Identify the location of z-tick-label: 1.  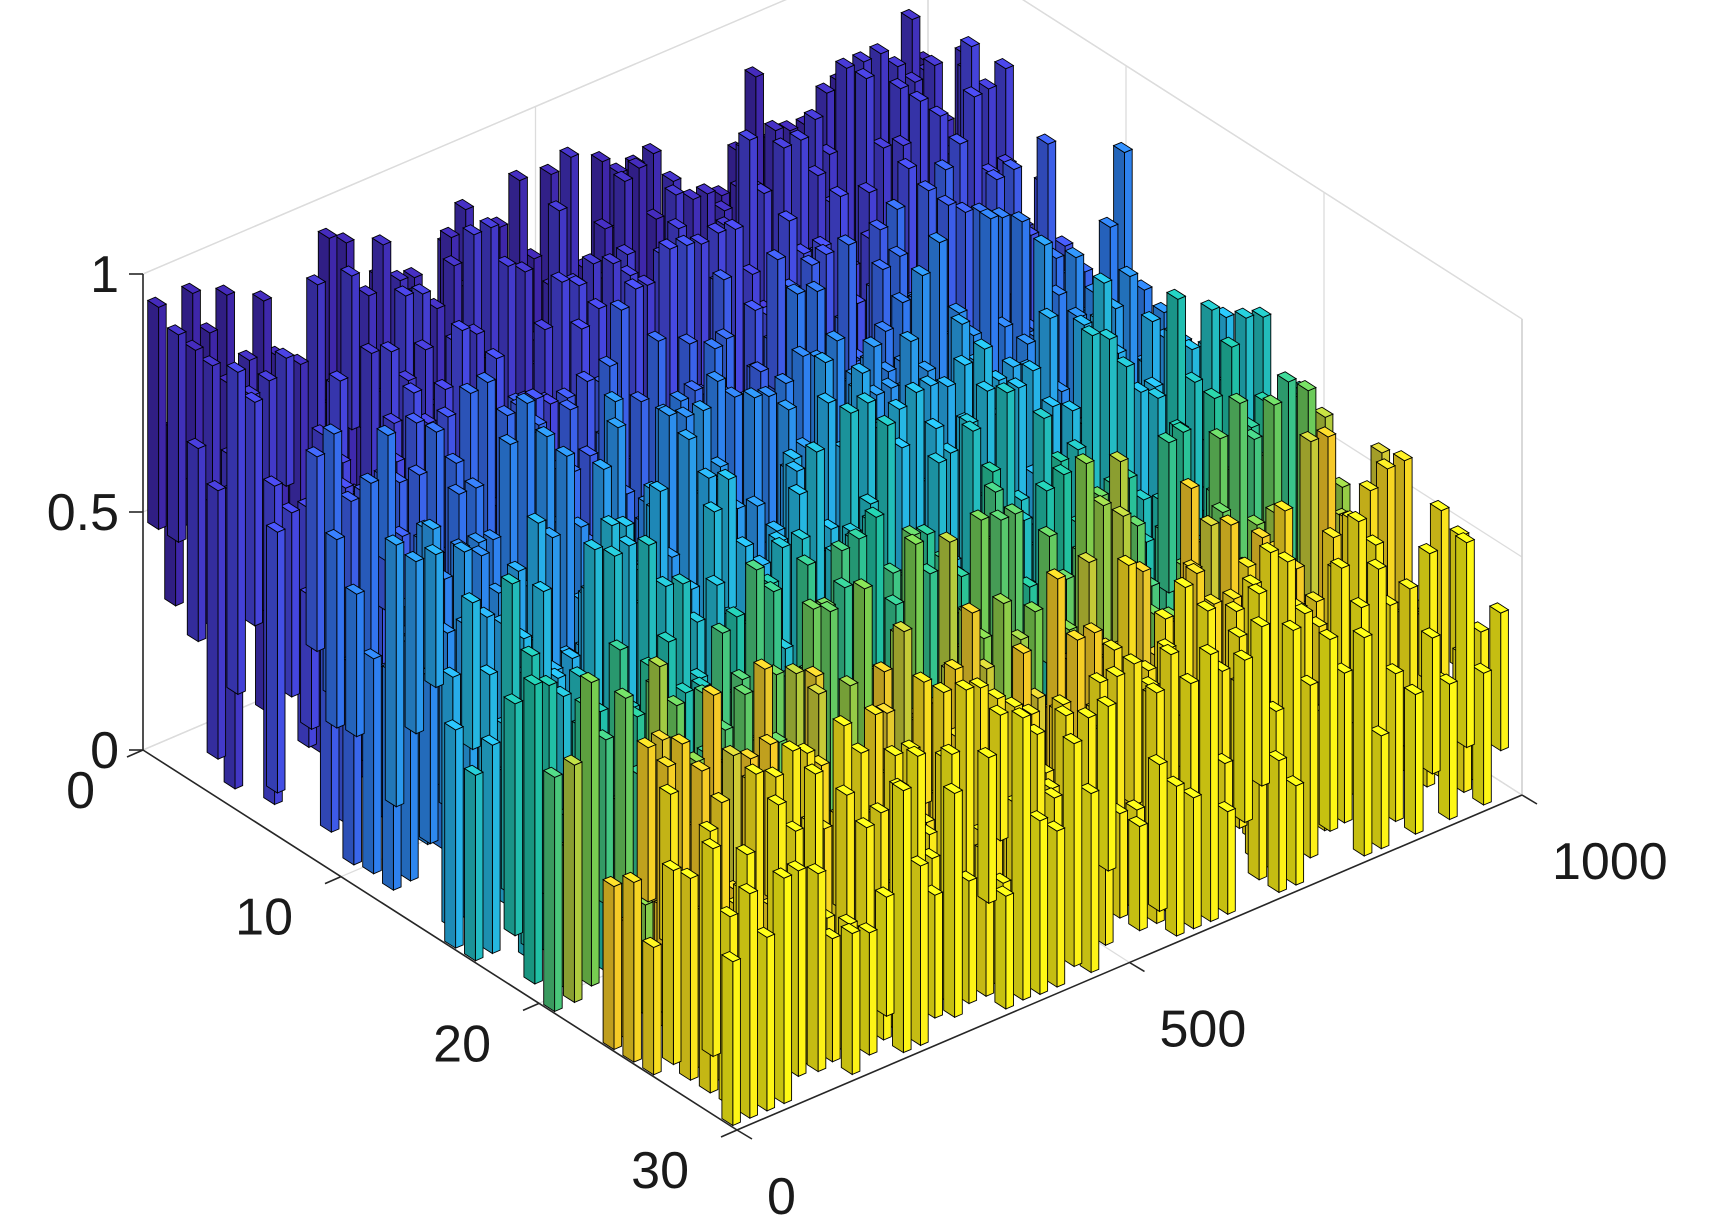
(104, 275).